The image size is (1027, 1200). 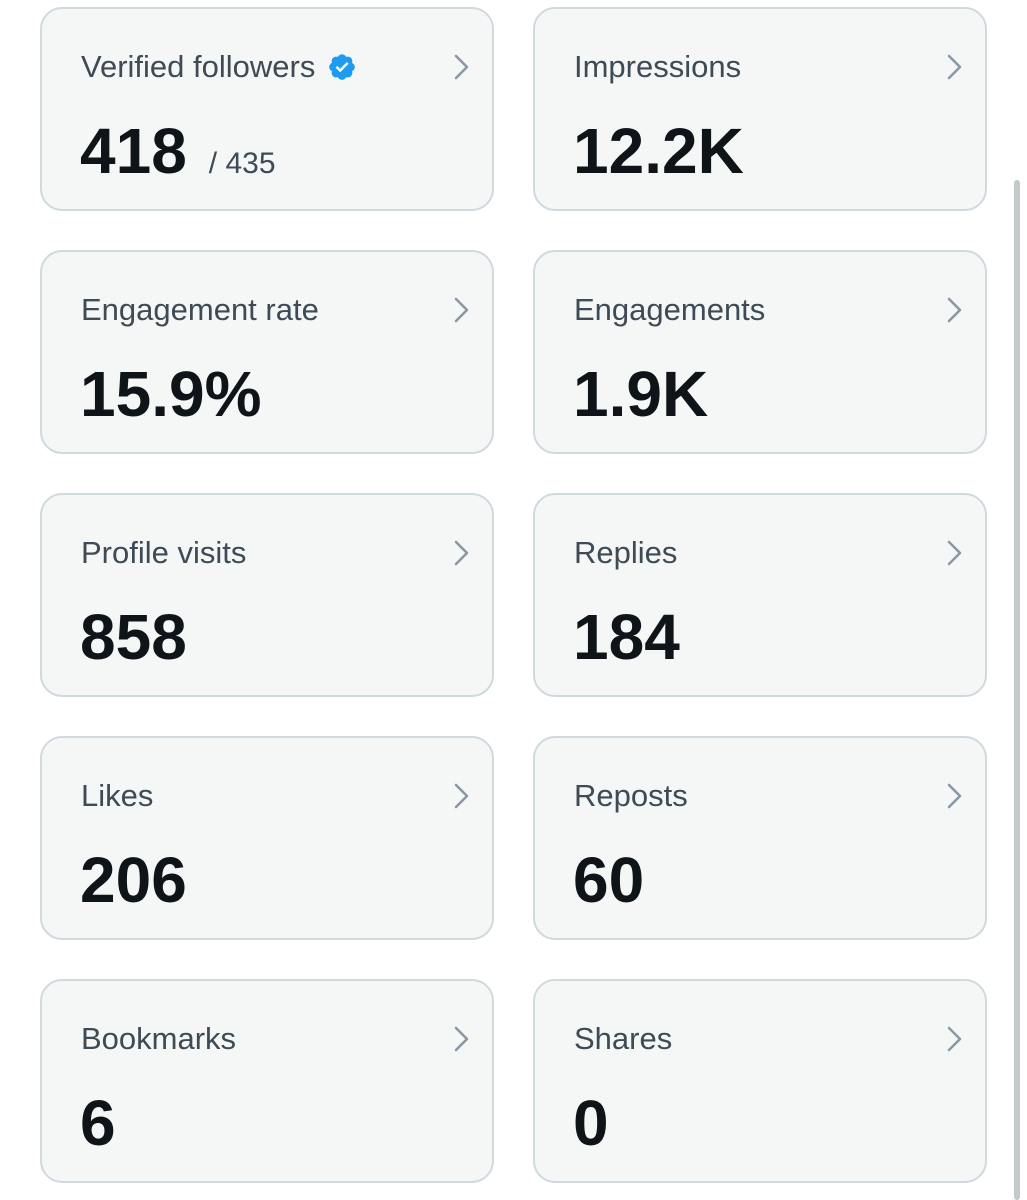 I want to click on card-title: Profile visits, so click(x=163, y=553).